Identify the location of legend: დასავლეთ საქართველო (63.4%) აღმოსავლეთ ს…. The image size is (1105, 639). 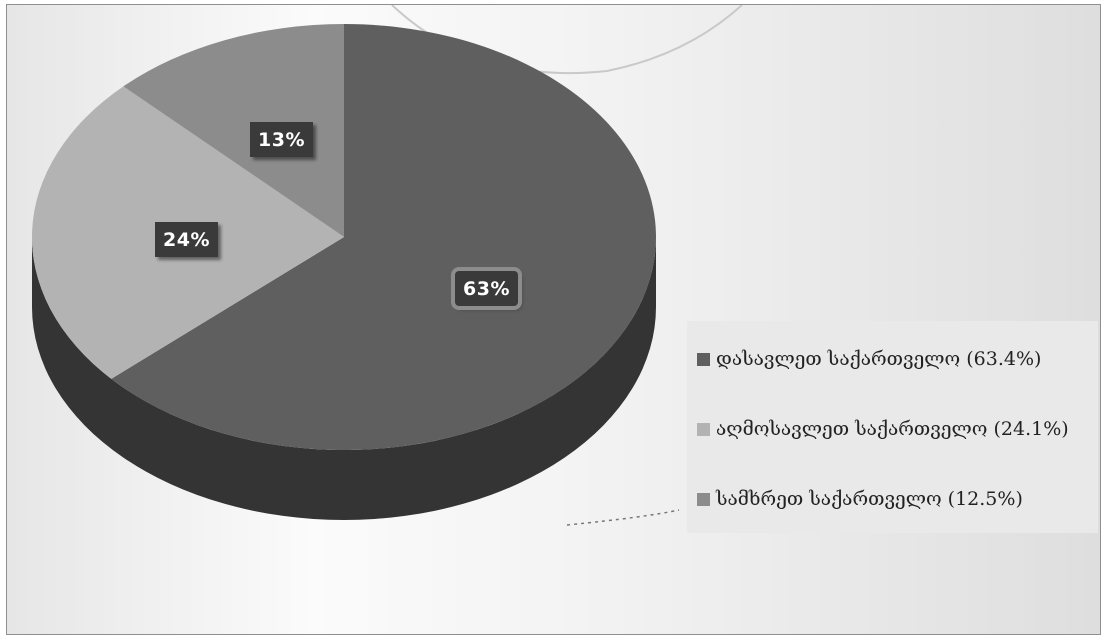
(892, 427).